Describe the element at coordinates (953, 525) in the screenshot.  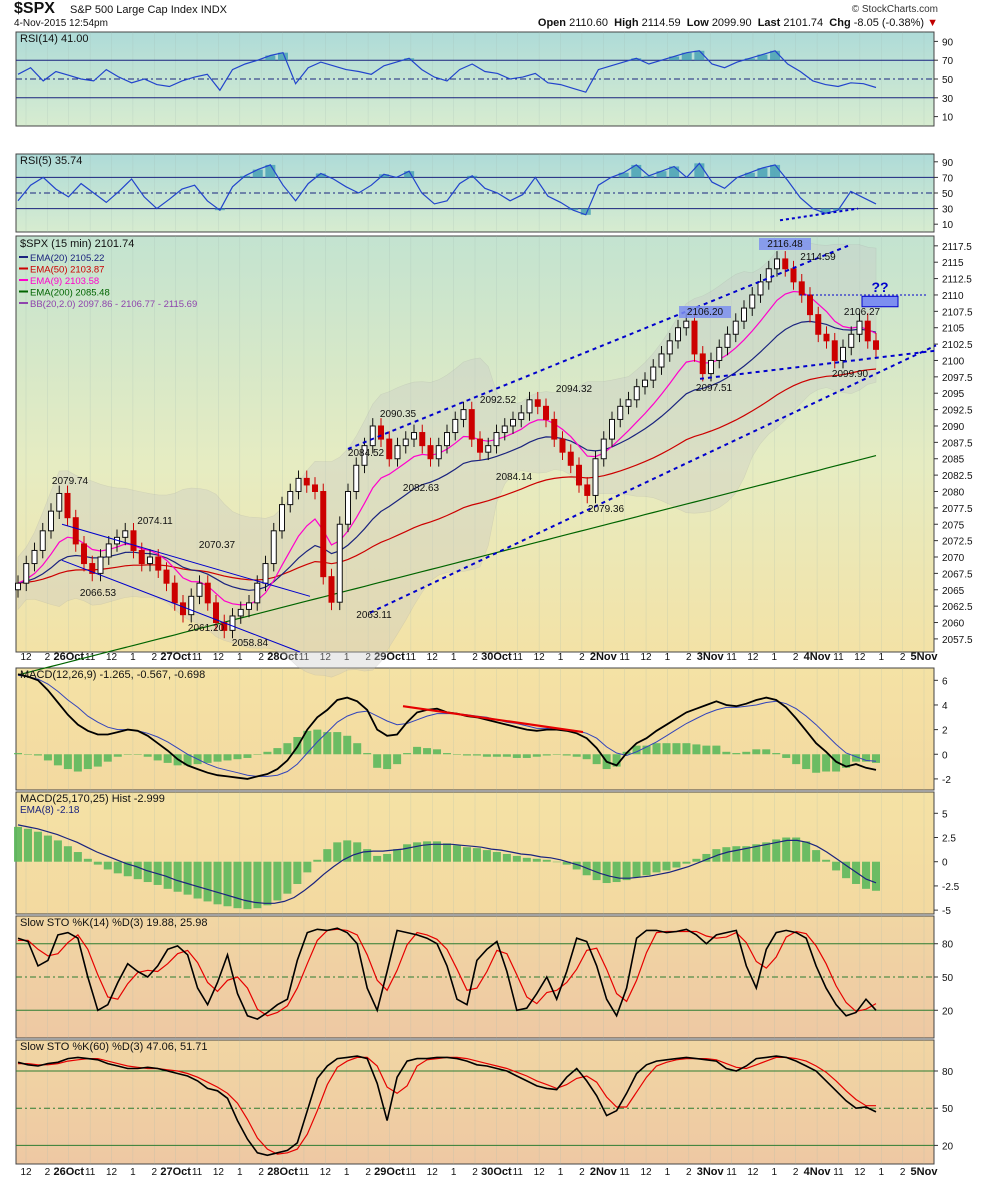
I see `price-tick-label: 2075` at that location.